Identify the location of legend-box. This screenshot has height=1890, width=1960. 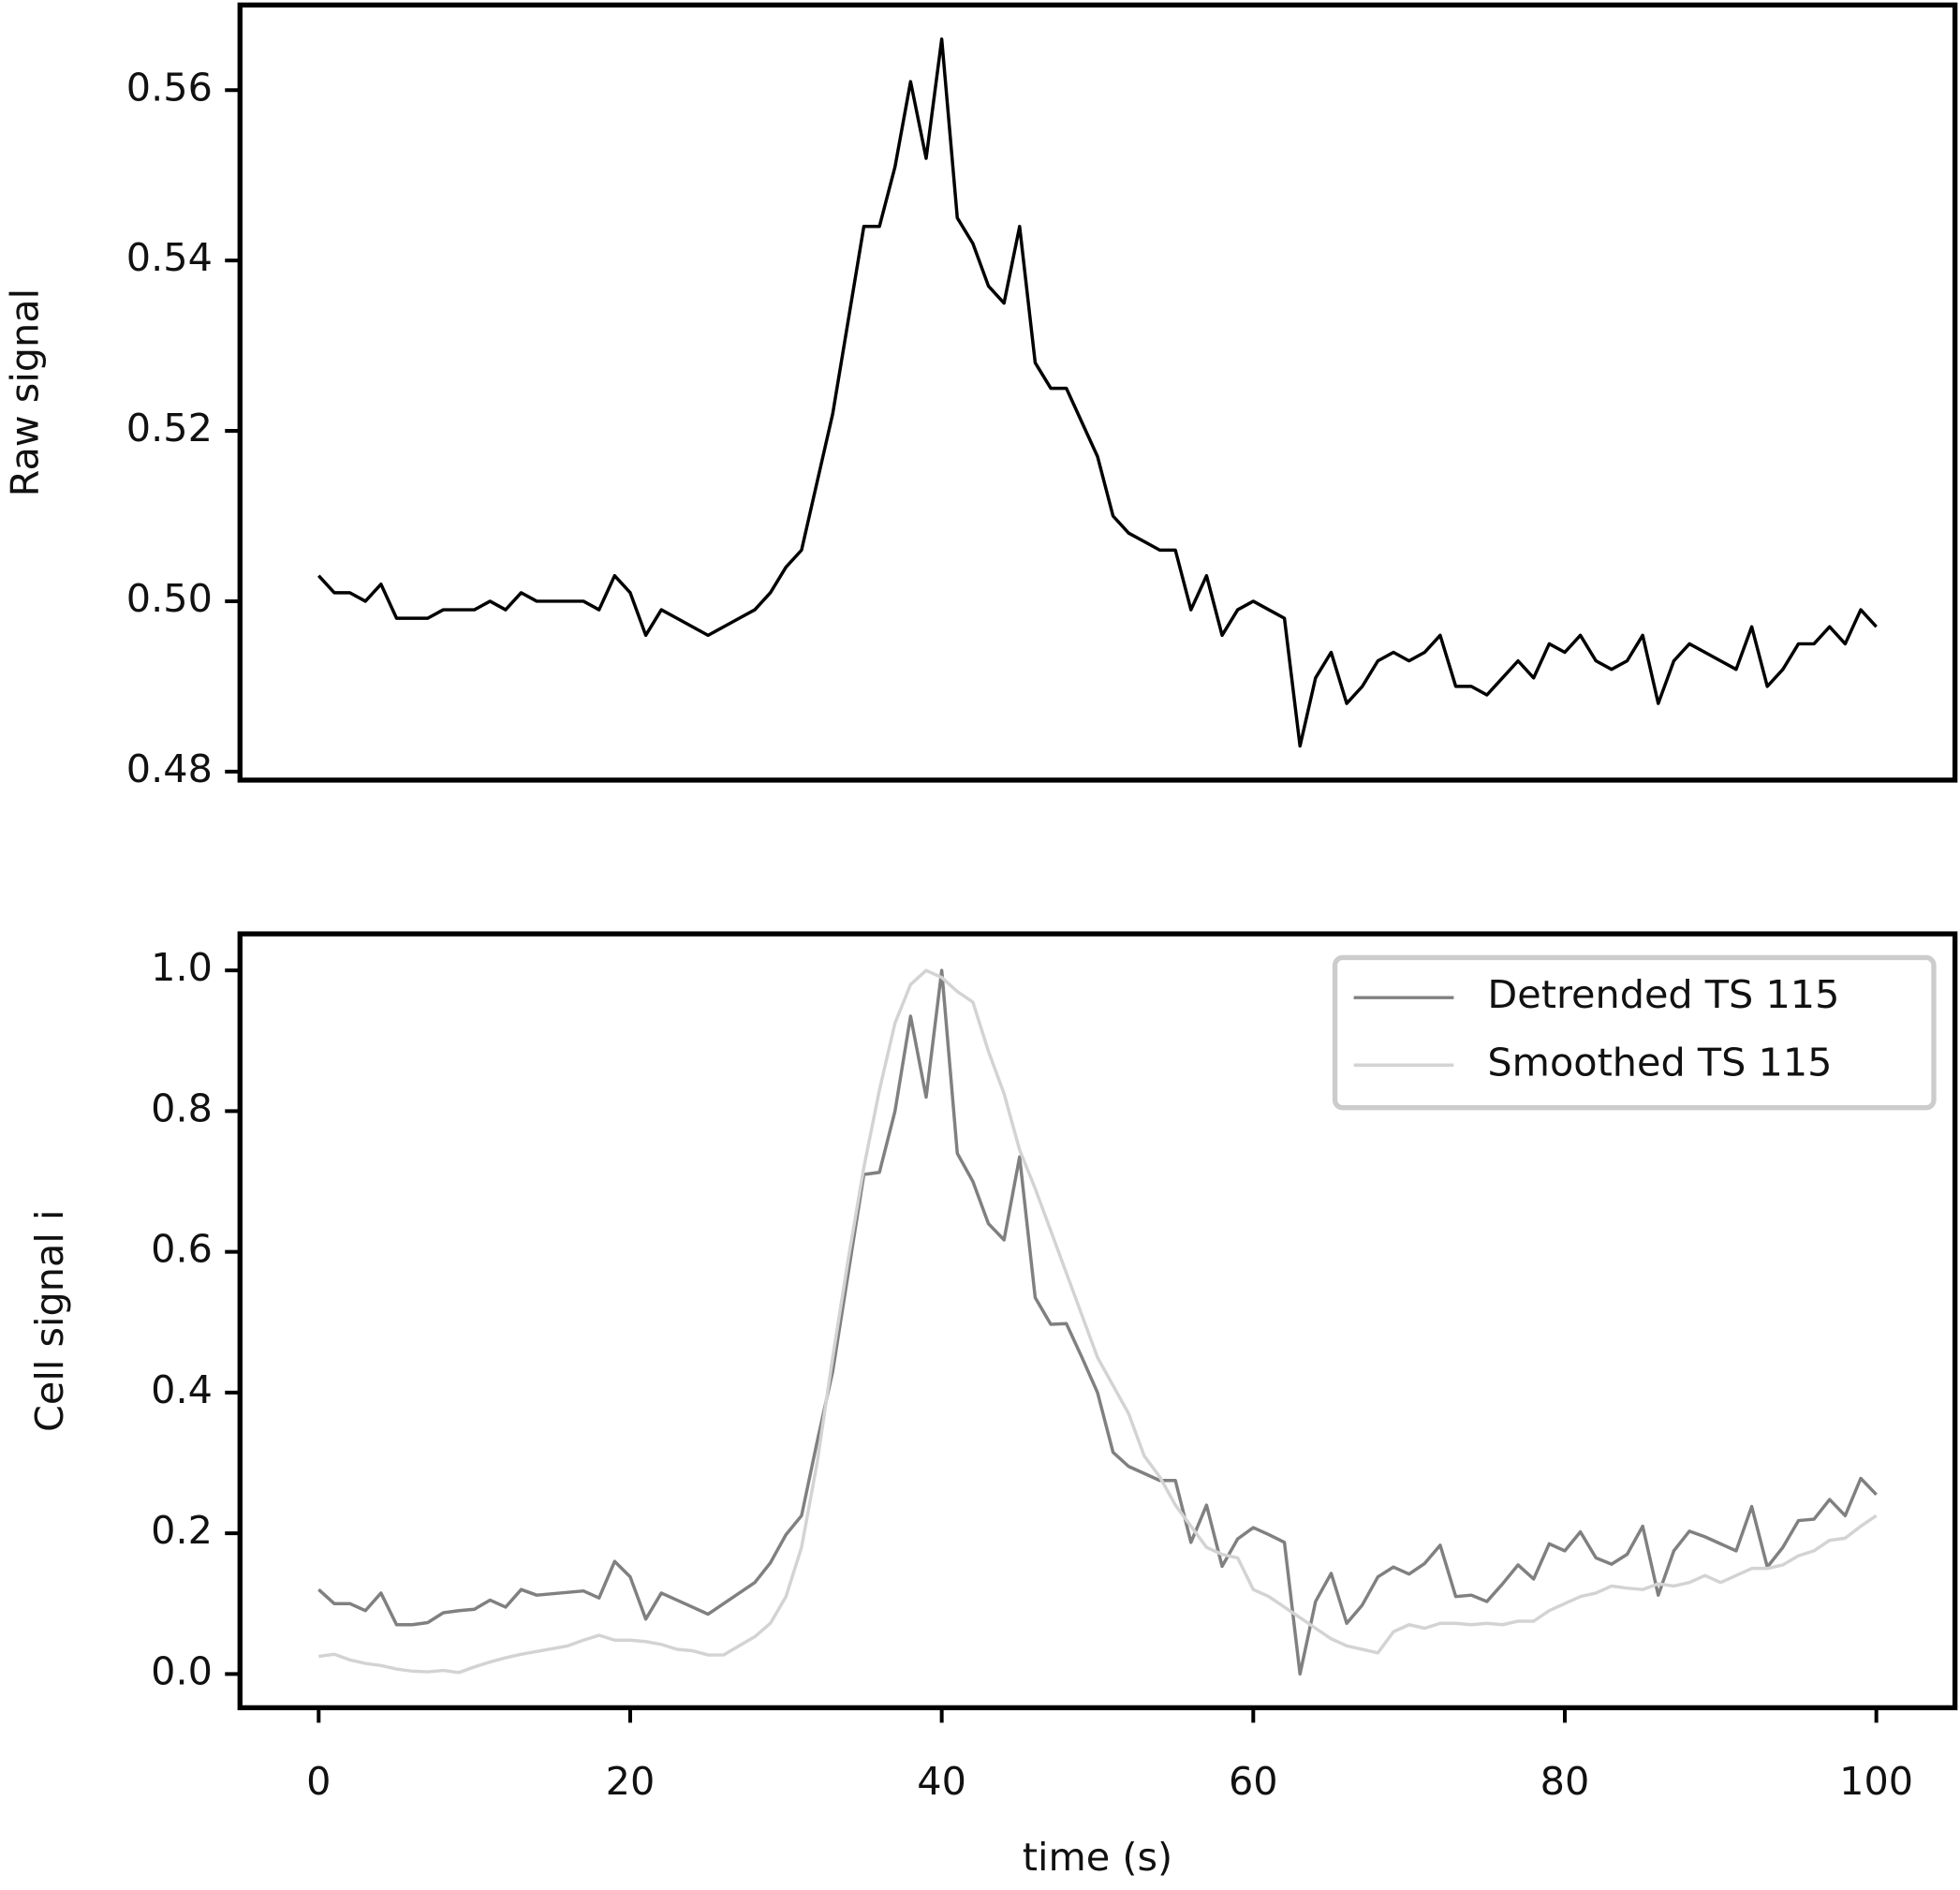
(1634, 1032).